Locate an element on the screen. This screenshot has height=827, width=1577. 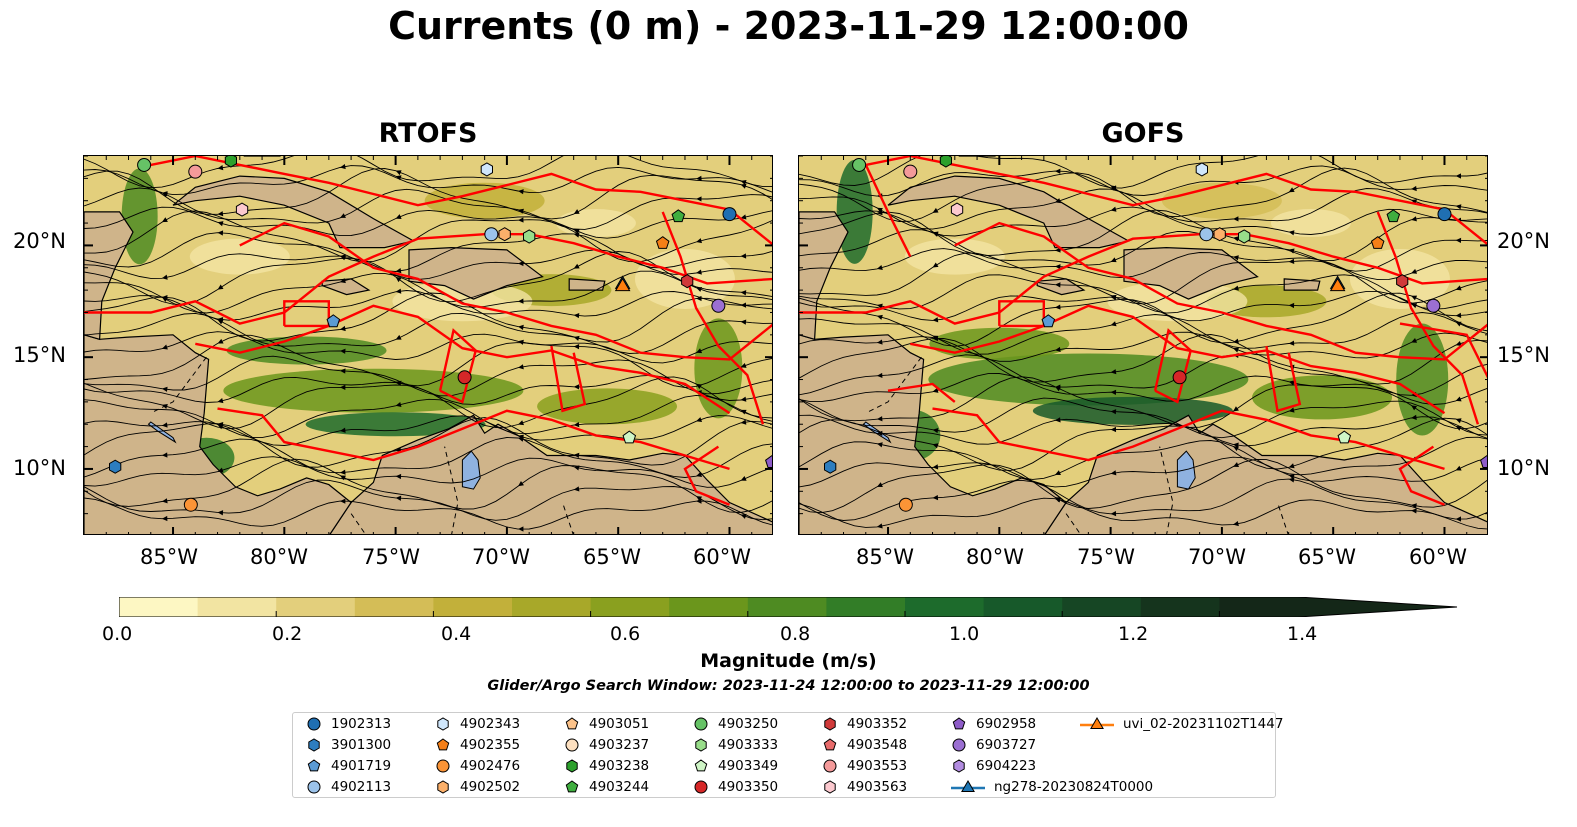
colorbar-tick-label: 0.2 is located at coordinates (287, 634).